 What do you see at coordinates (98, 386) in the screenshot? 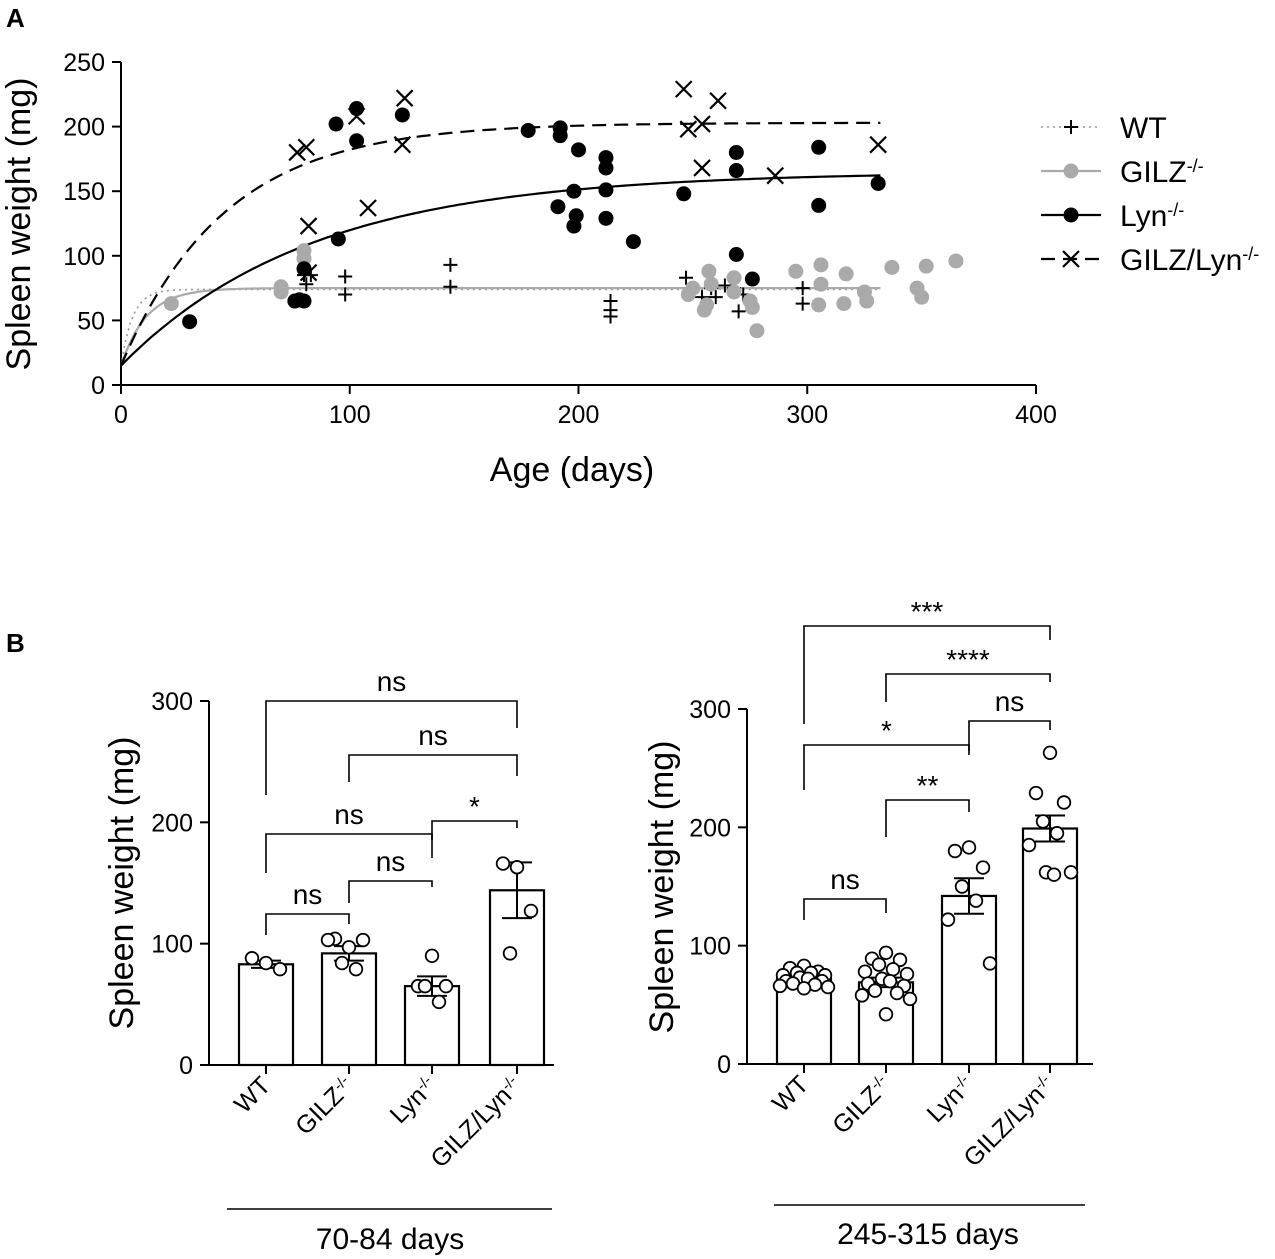
I see `scatter-y-tick-label: 0` at bounding box center [98, 386].